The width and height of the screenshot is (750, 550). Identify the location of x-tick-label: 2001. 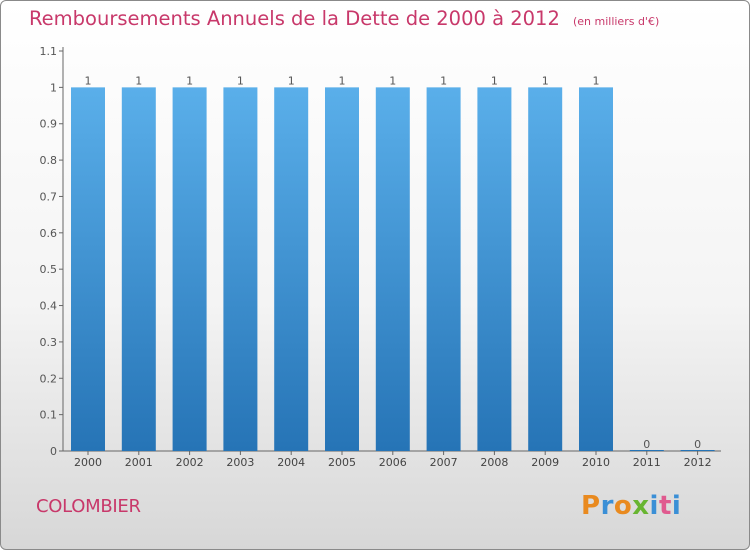
(139, 462).